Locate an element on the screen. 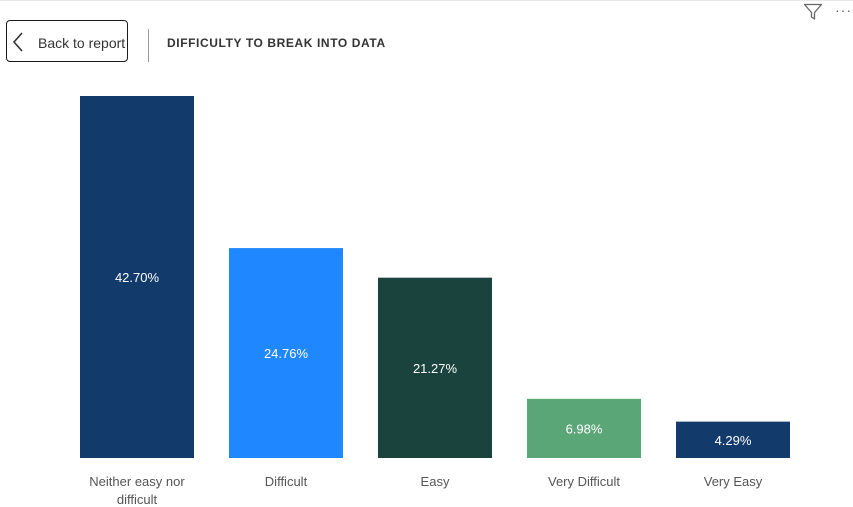 Image resolution: width=853 pixels, height=507 pixels. more-options-icon: ··· is located at coordinates (843, 10).